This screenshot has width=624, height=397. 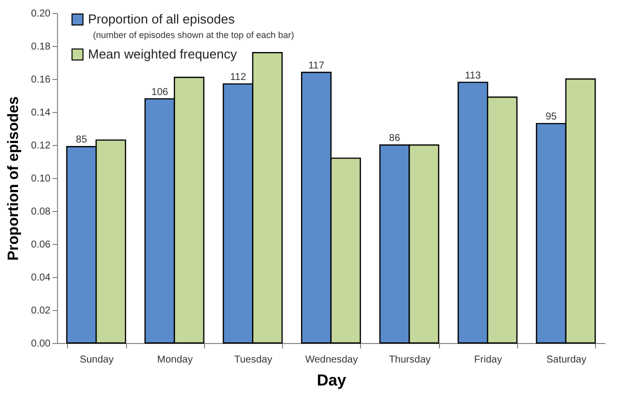 I want to click on x-tick-label: Sunday, so click(x=97, y=360).